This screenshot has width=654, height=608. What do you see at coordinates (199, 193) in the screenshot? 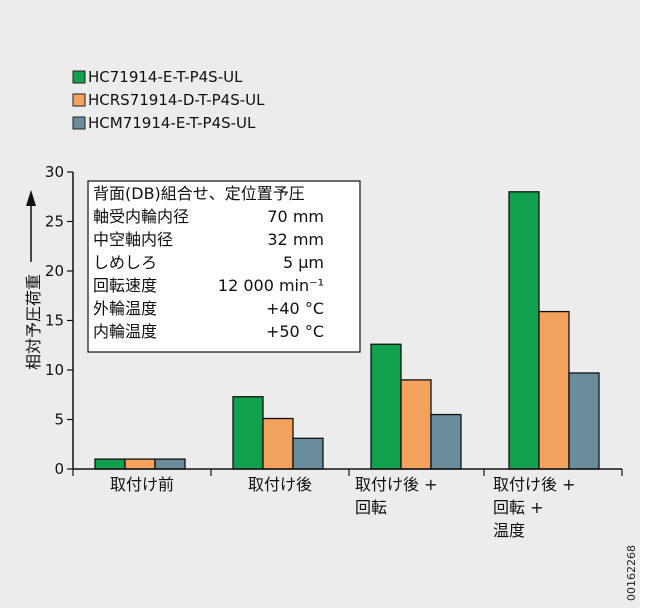
I see `info-title: 背面(DB)組合せ、定位置予圧` at bounding box center [199, 193].